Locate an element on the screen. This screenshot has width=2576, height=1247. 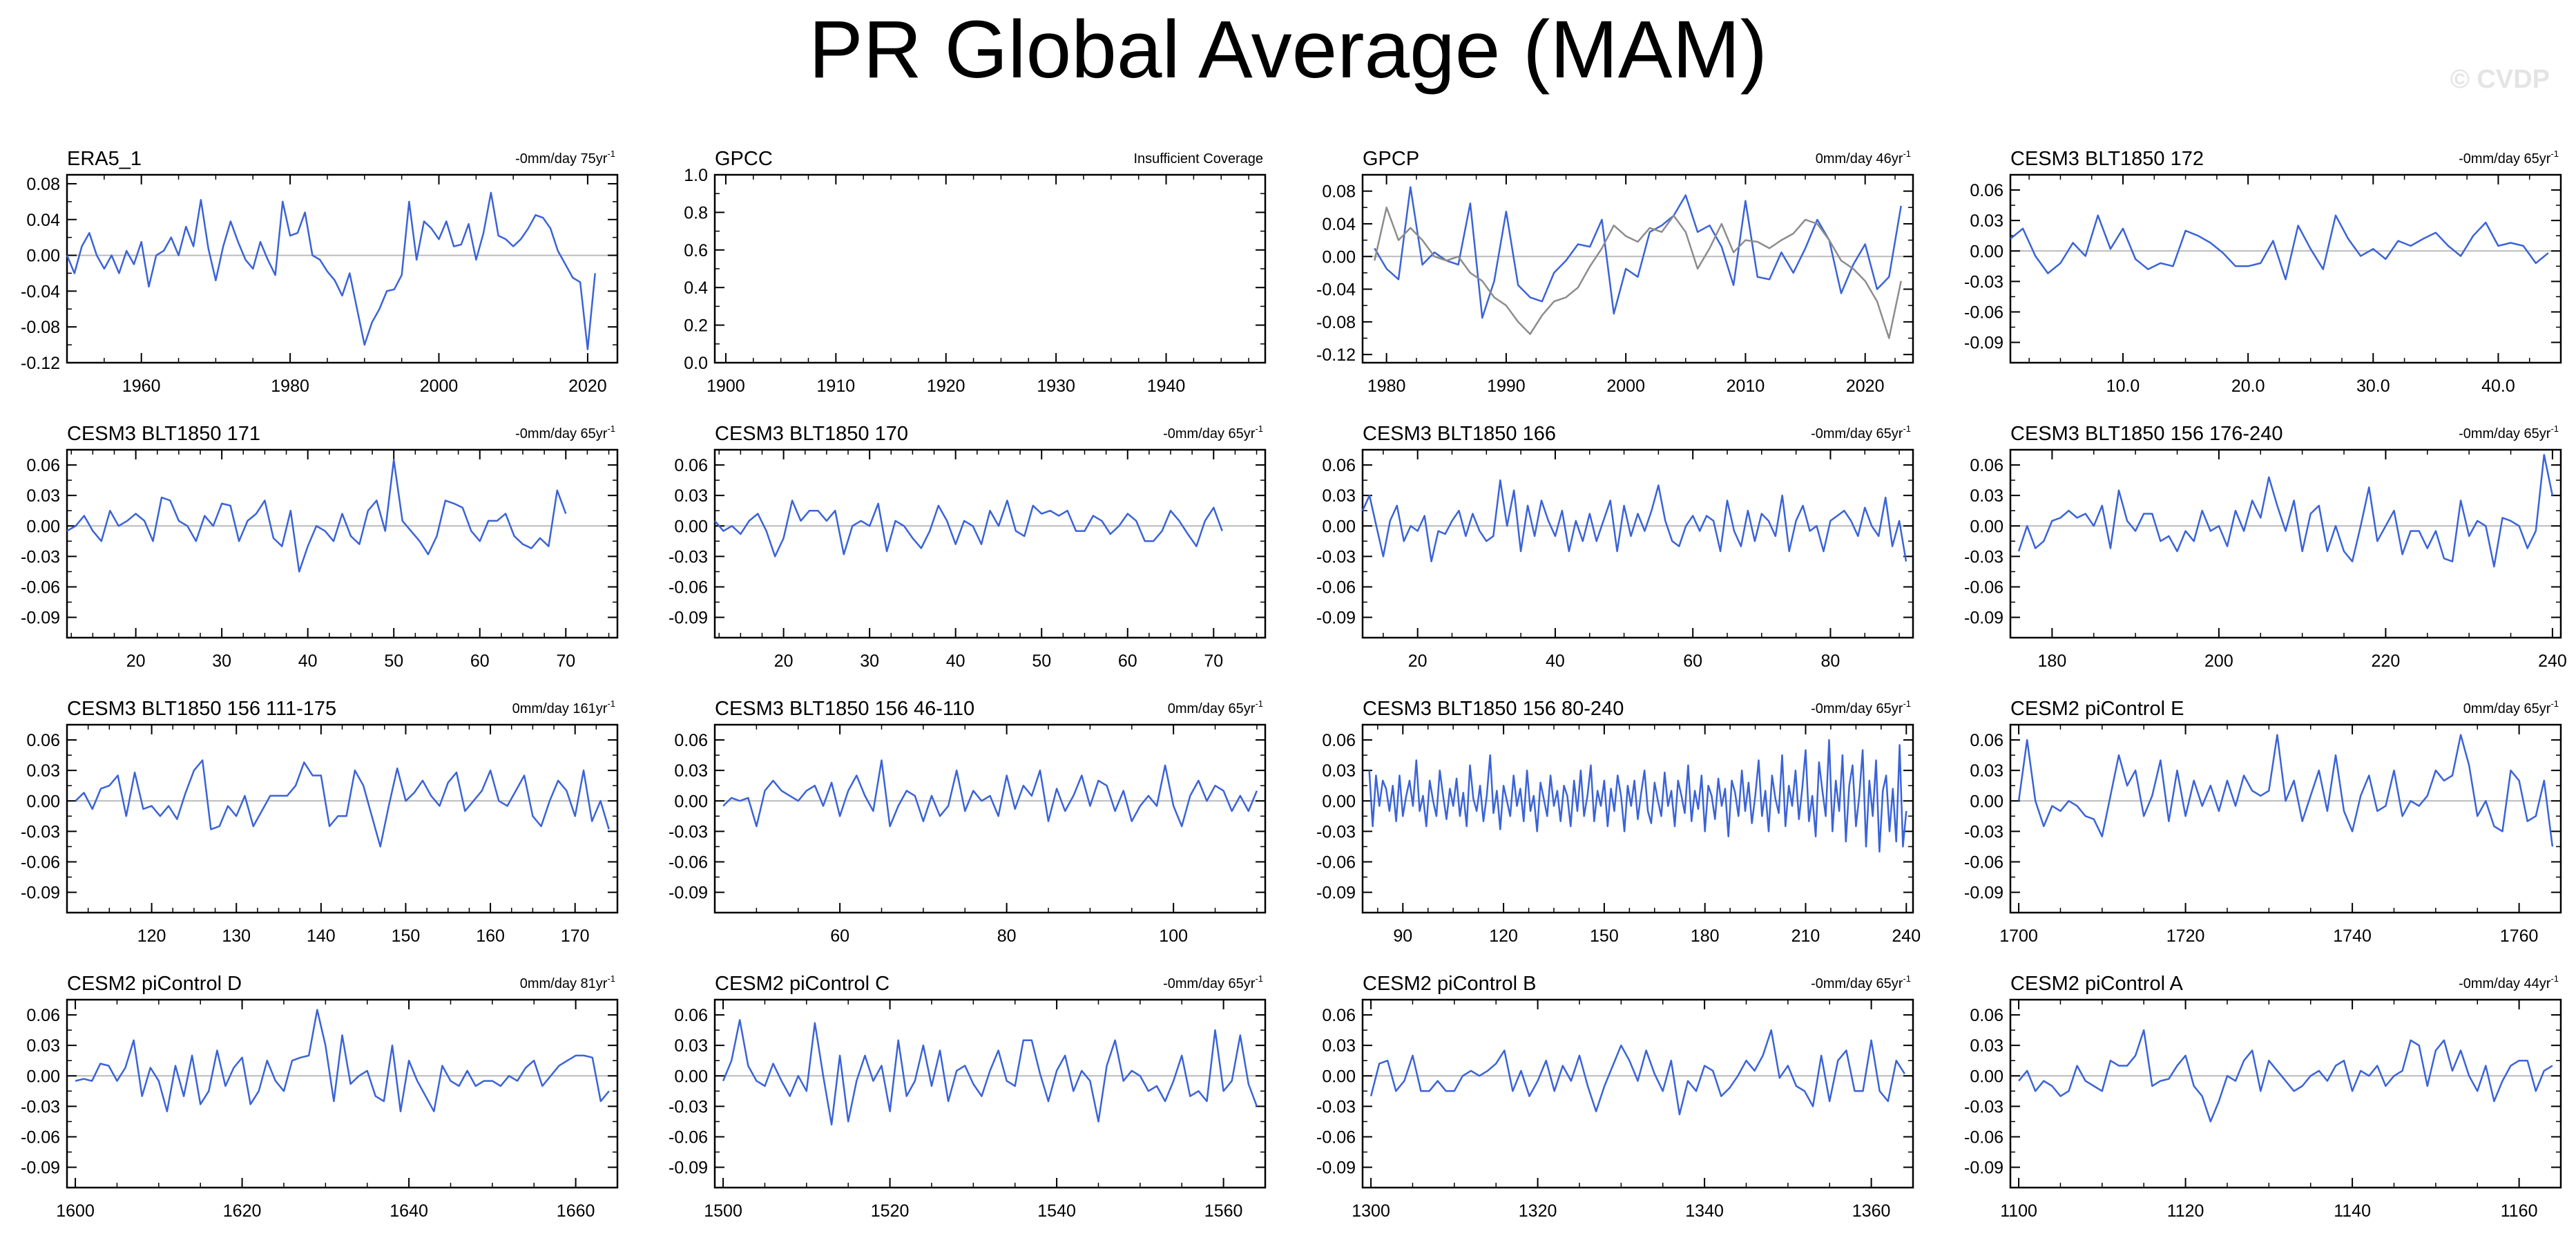
x-tick-label: 120 is located at coordinates (151, 936).